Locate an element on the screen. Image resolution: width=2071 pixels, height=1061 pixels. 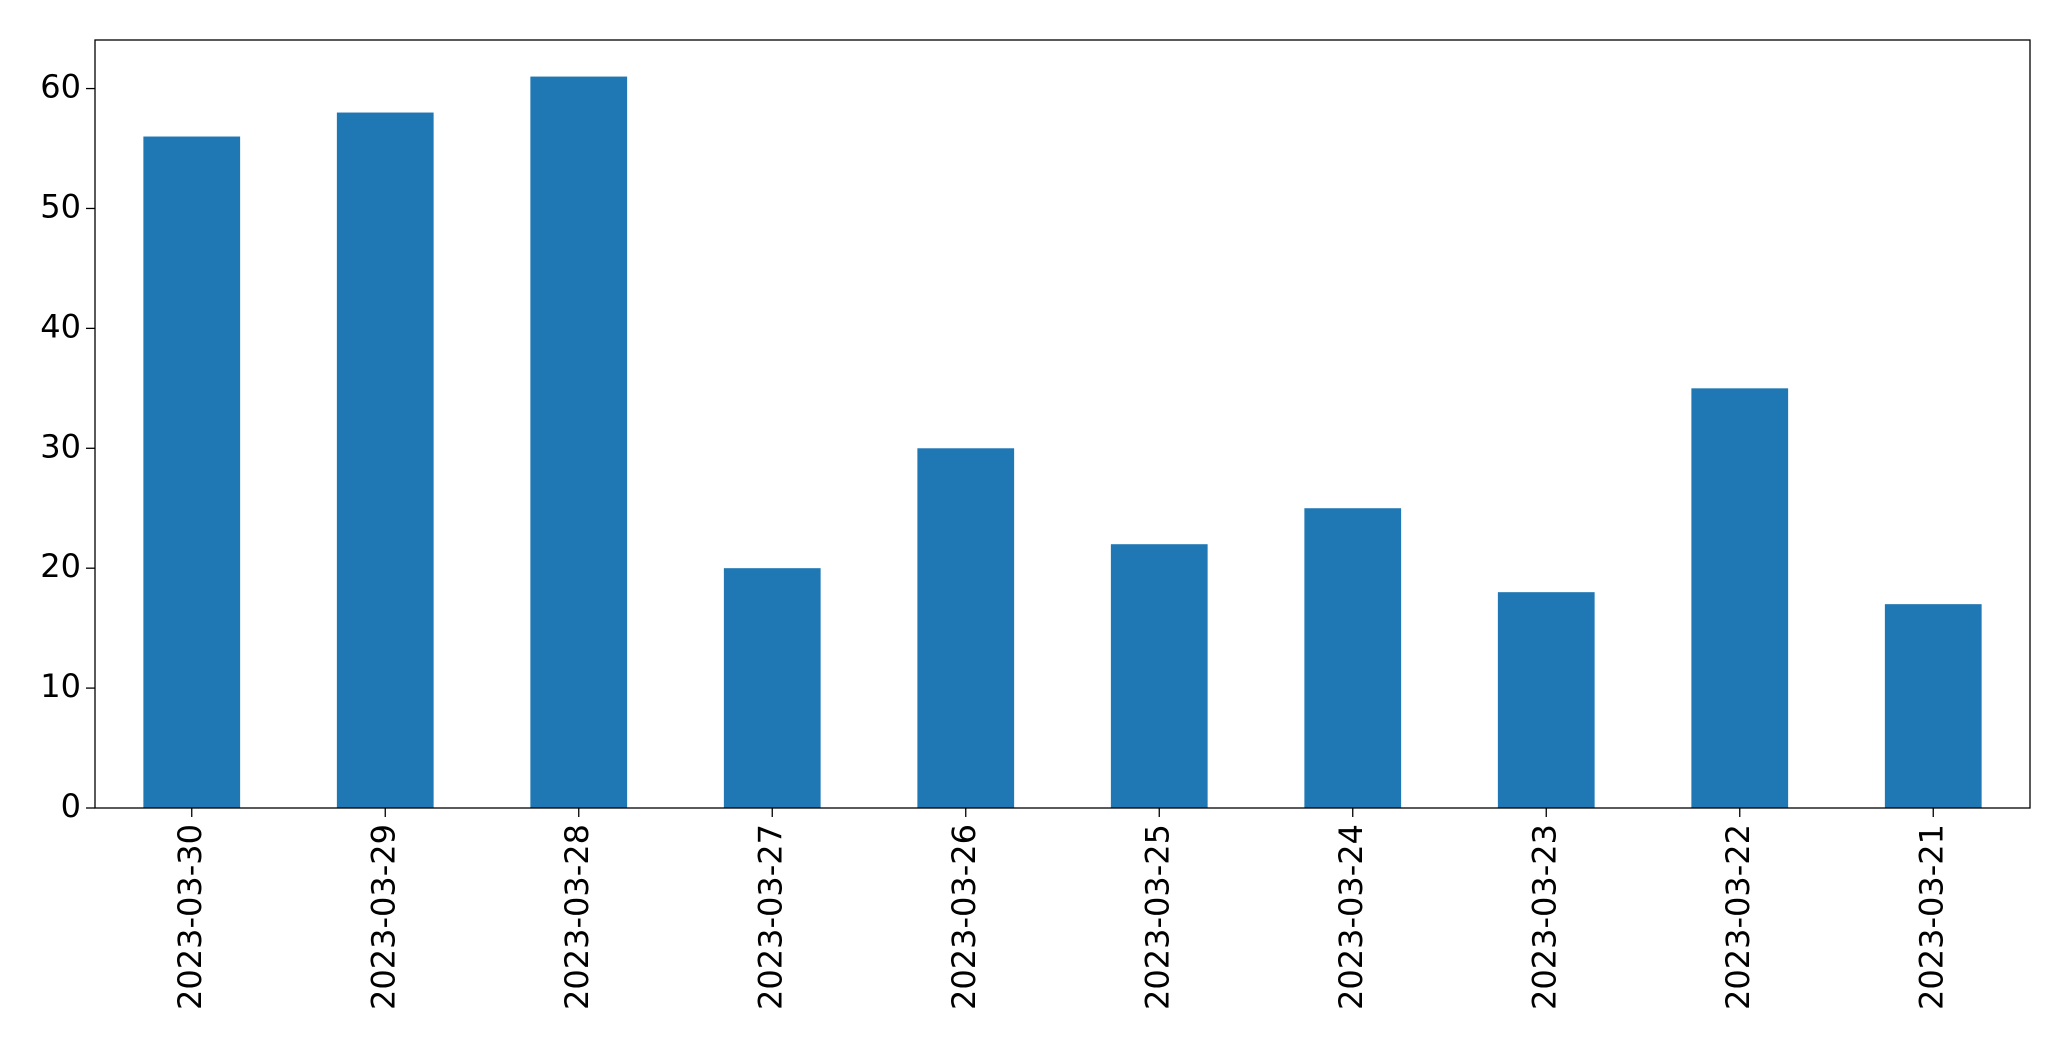
y-tick-label: 40 is located at coordinates (60, 326).